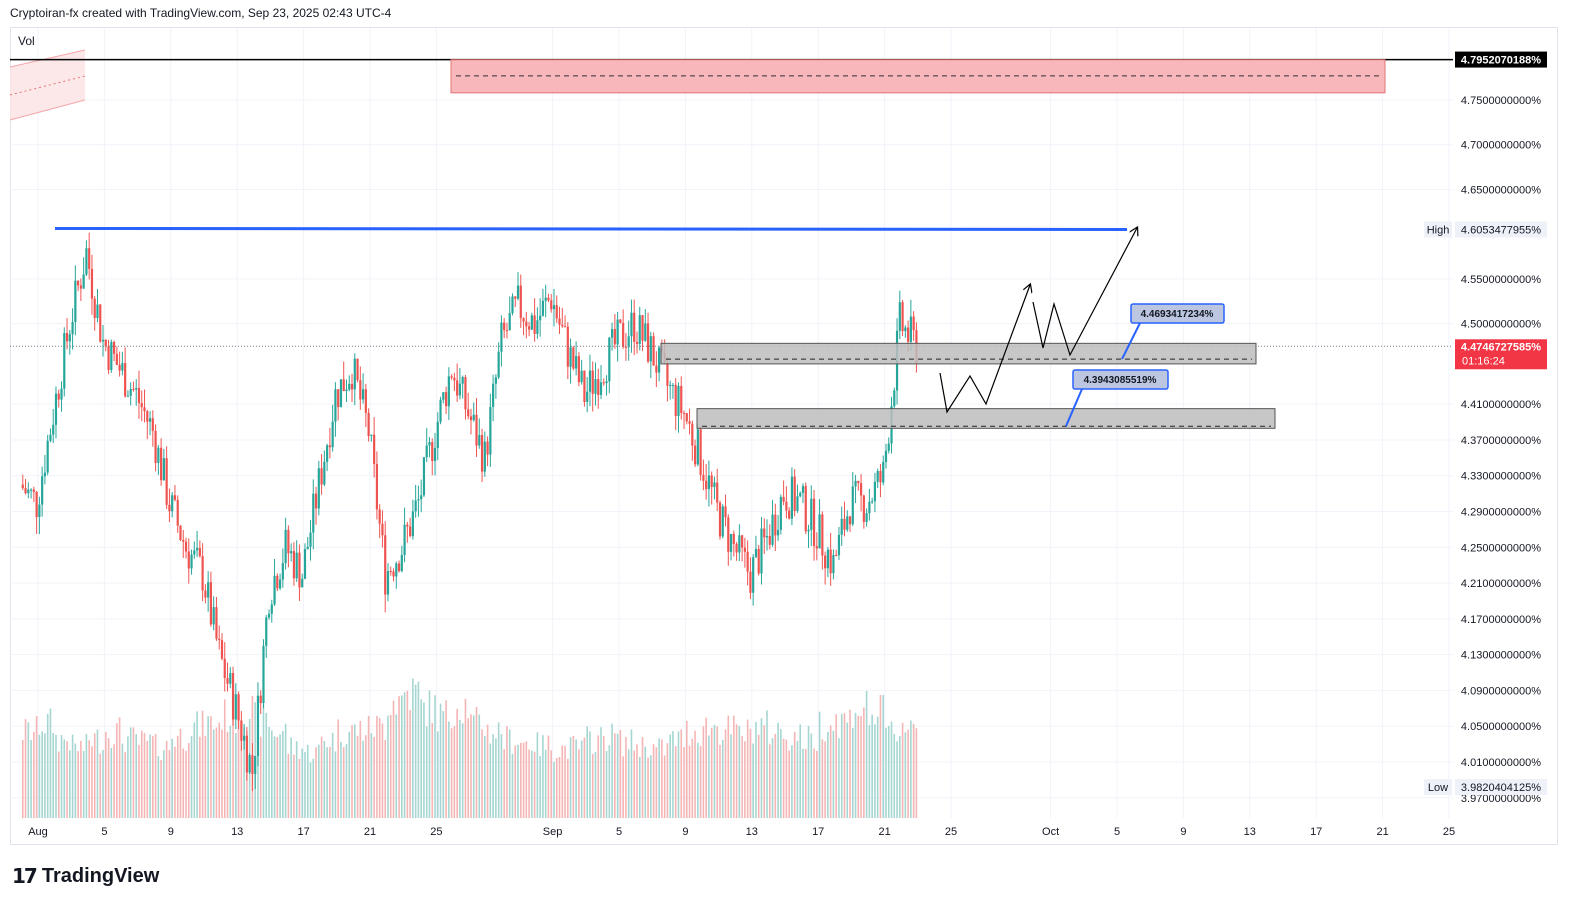 Image resolution: width=1589 pixels, height=917 pixels. What do you see at coordinates (591, 228) in the screenshot?
I see `high-trendline` at bounding box center [591, 228].